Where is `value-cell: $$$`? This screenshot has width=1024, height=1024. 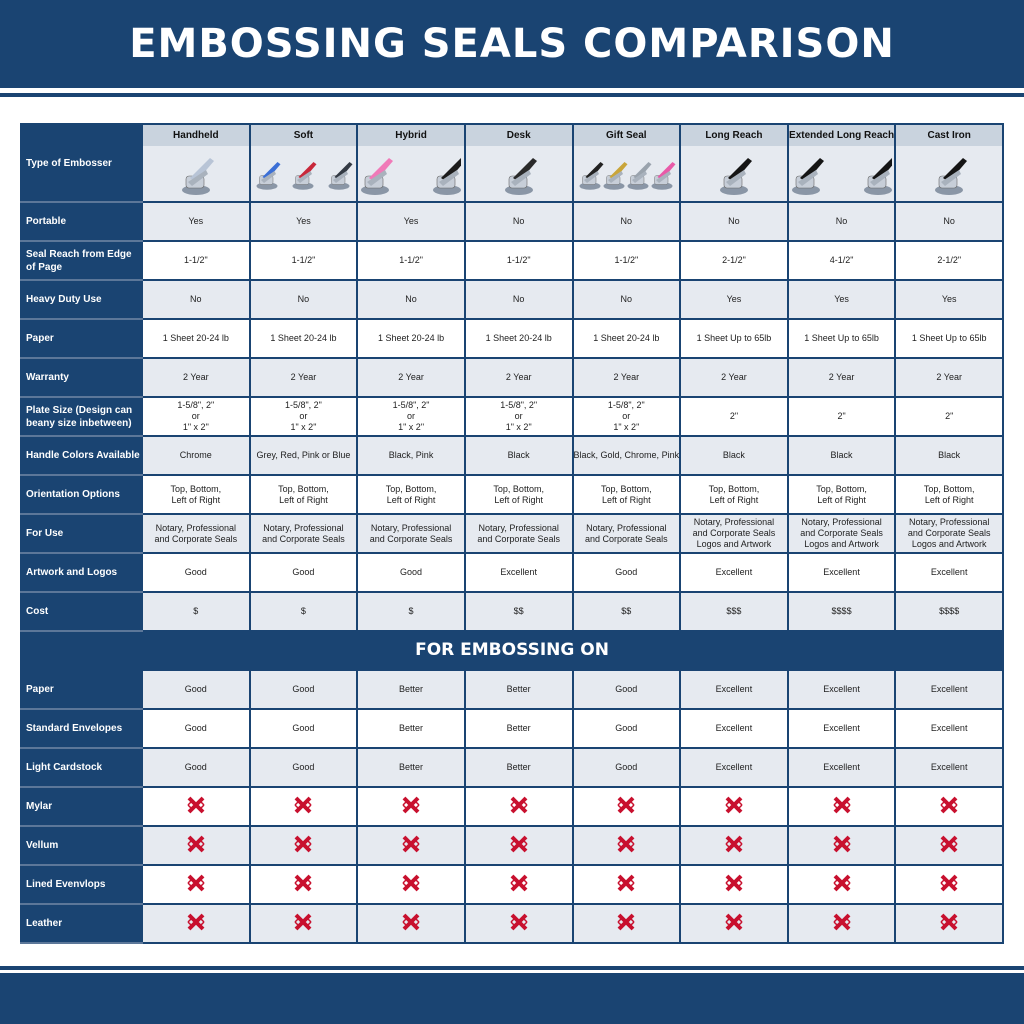 value-cell: $$$ is located at coordinates (734, 611).